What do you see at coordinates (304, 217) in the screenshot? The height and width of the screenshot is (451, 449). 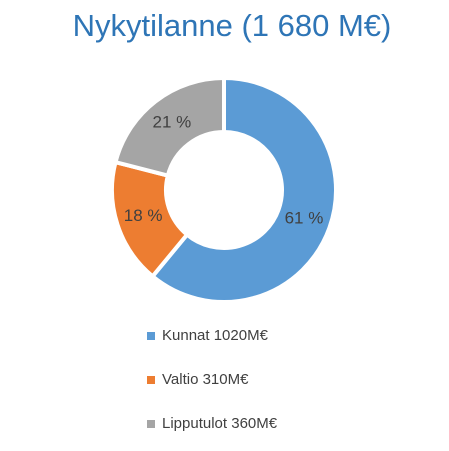 I see `slice-label: 61 %` at bounding box center [304, 217].